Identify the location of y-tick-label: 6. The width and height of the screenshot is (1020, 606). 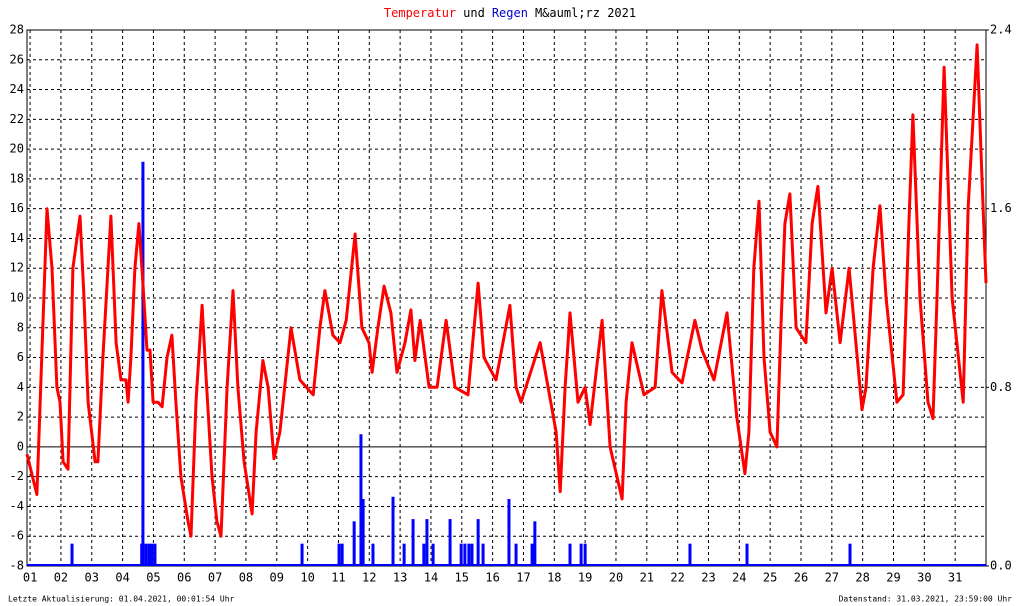
(20, 357).